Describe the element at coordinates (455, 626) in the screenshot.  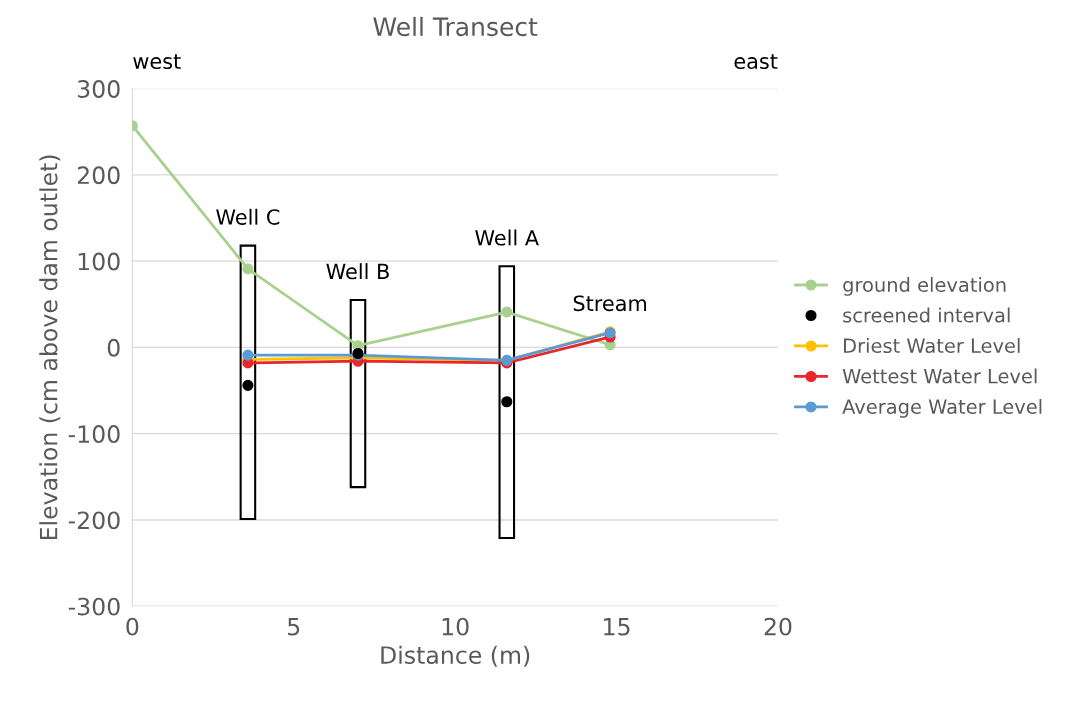
I see `x-tick-label: 10` at that location.